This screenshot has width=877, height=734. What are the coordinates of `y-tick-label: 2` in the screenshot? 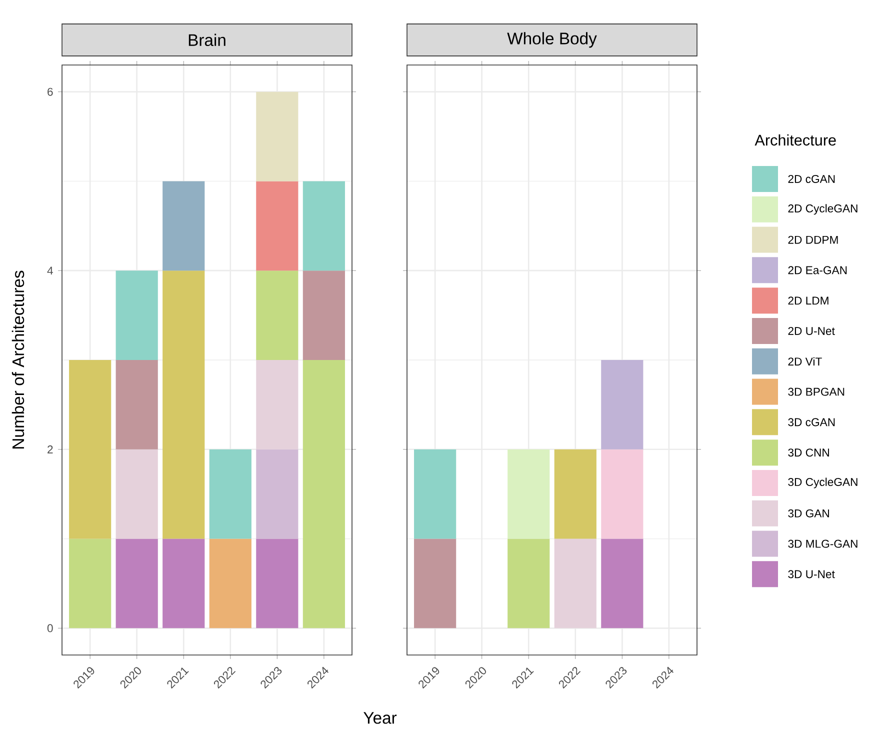 It's located at (50, 449).